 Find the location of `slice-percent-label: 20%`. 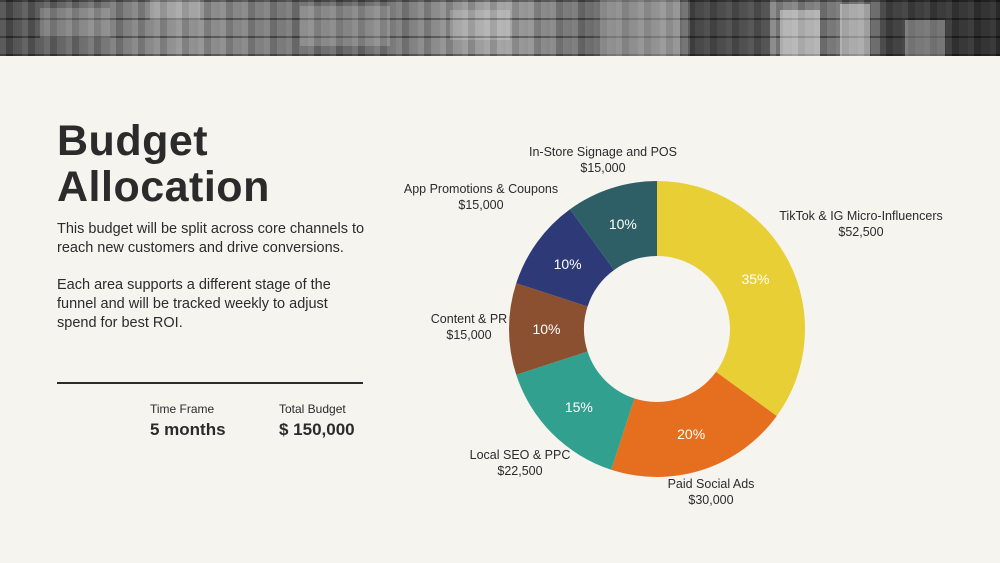

slice-percent-label: 20% is located at coordinates (691, 434).